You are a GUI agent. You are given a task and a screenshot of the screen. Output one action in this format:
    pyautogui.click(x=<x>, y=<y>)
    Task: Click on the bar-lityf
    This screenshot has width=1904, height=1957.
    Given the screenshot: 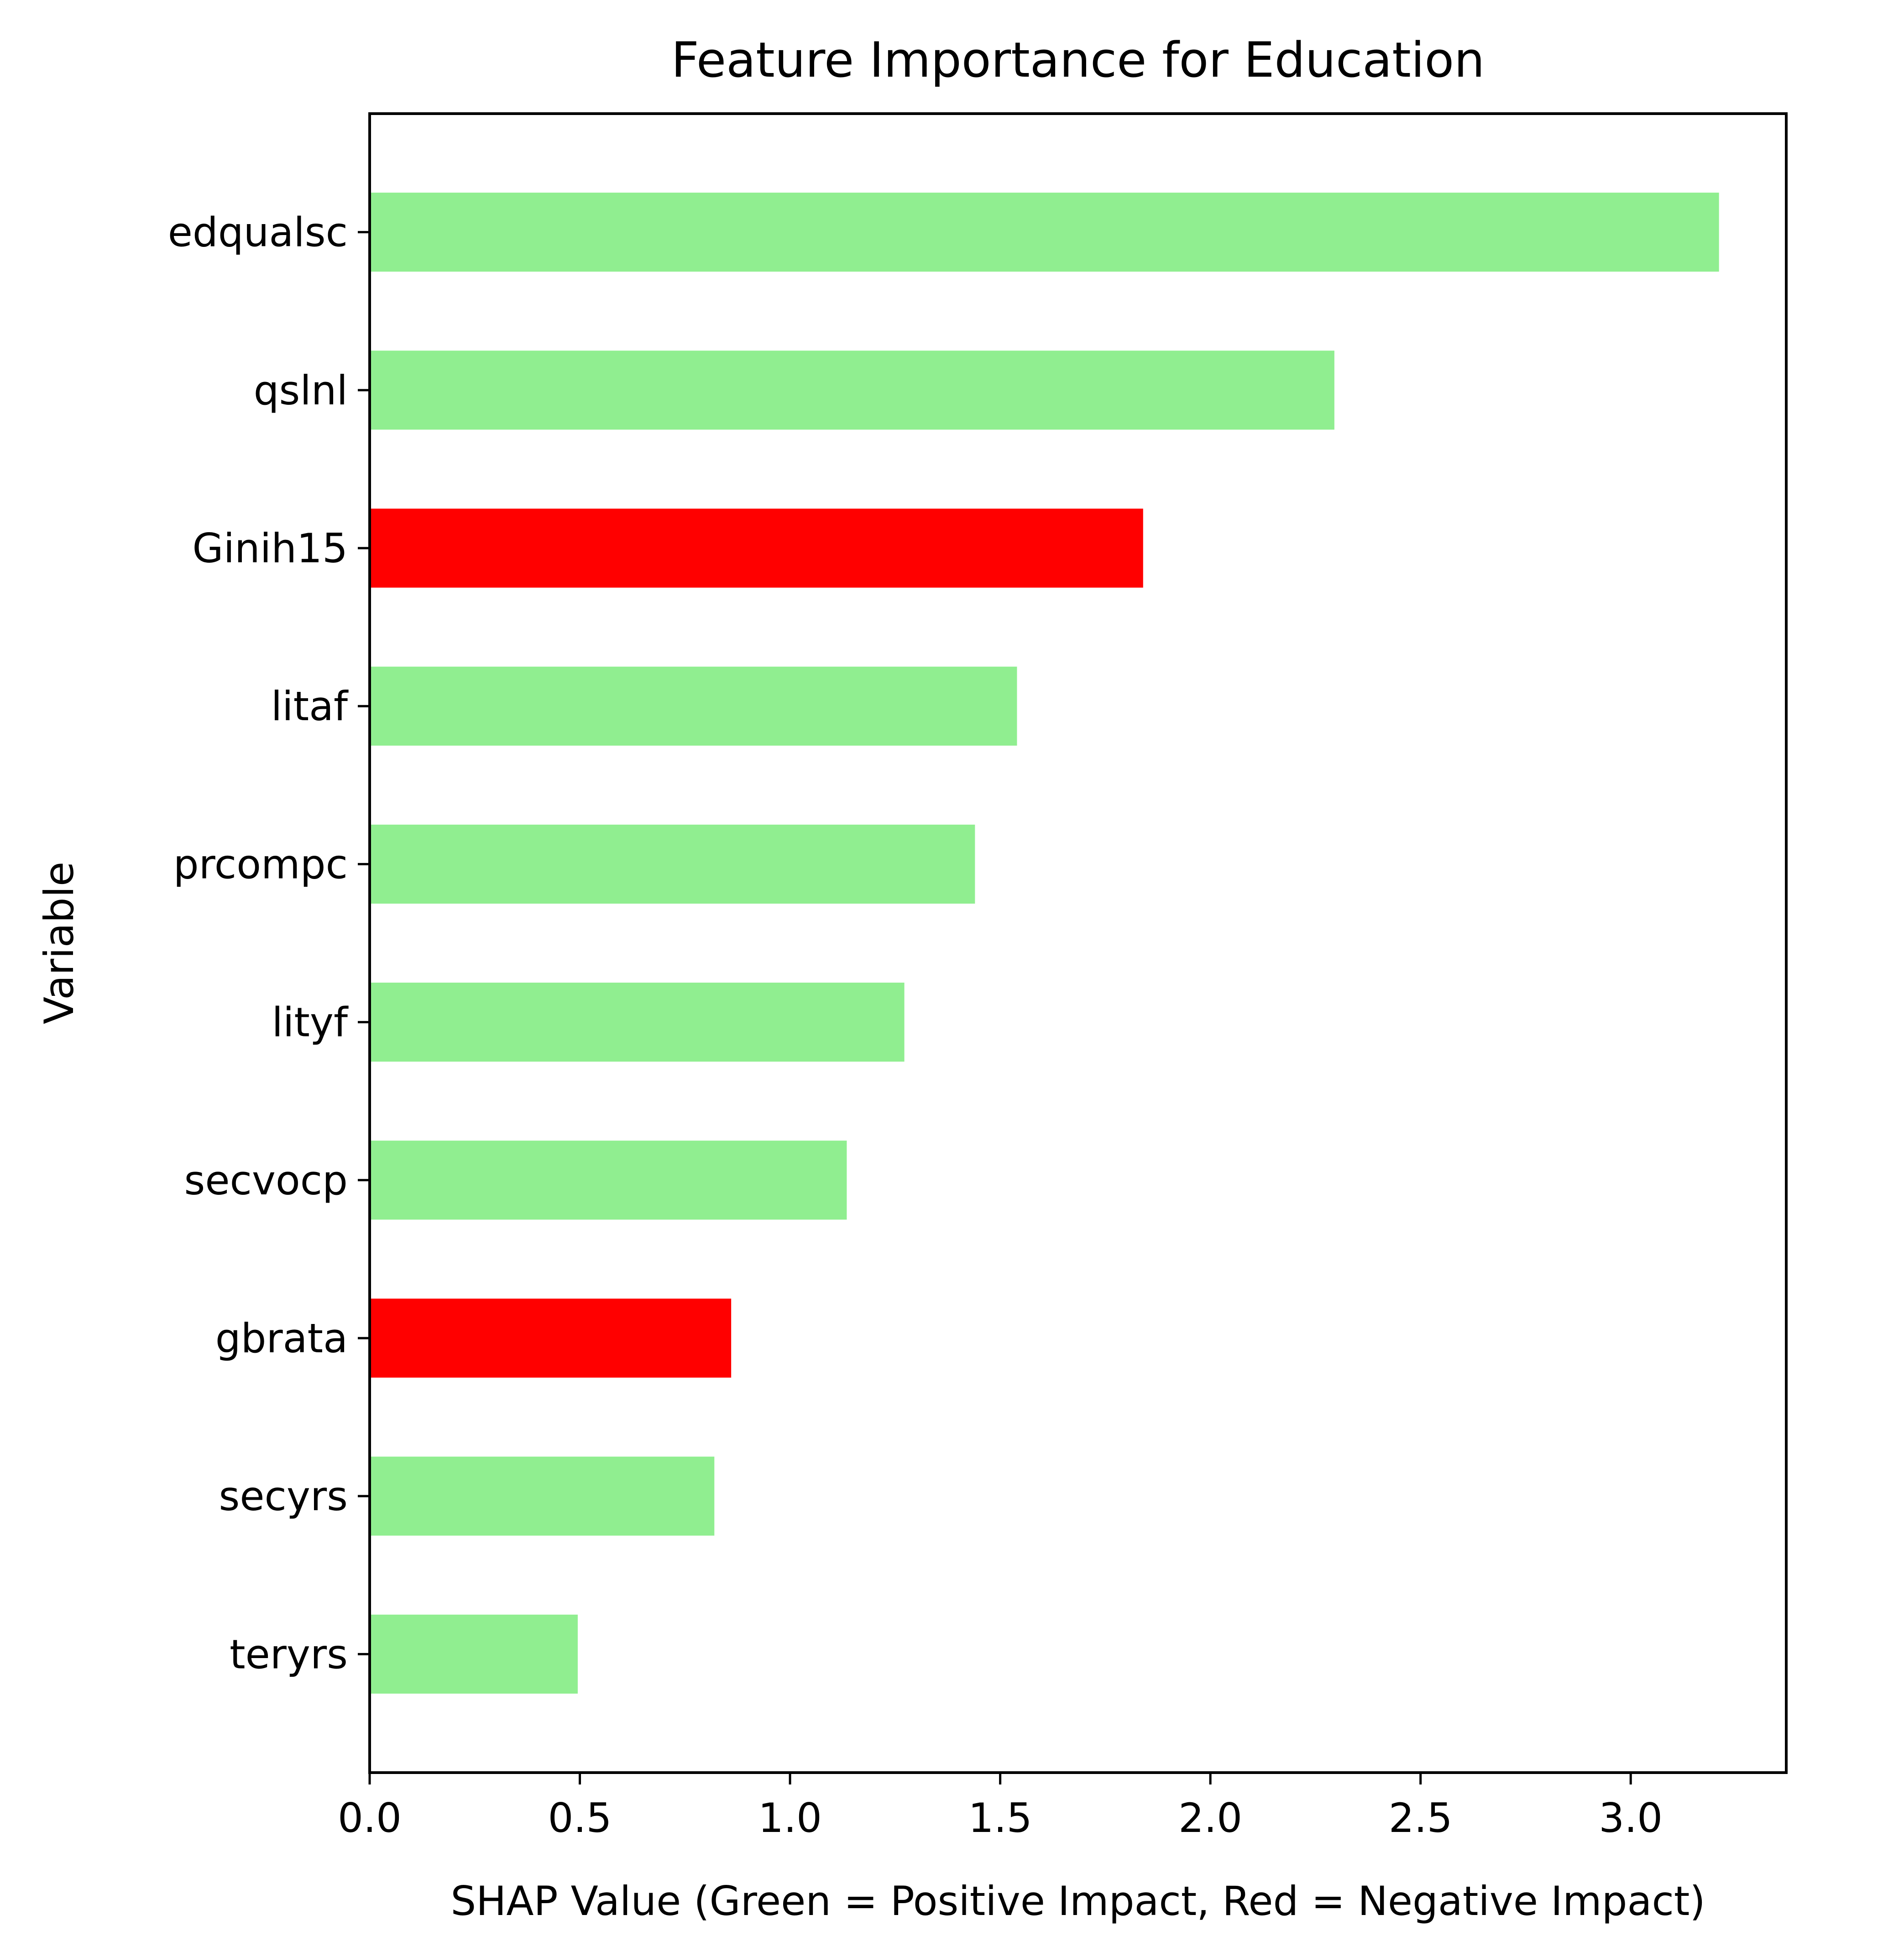 What is the action you would take?
    pyautogui.click(x=638, y=1022)
    